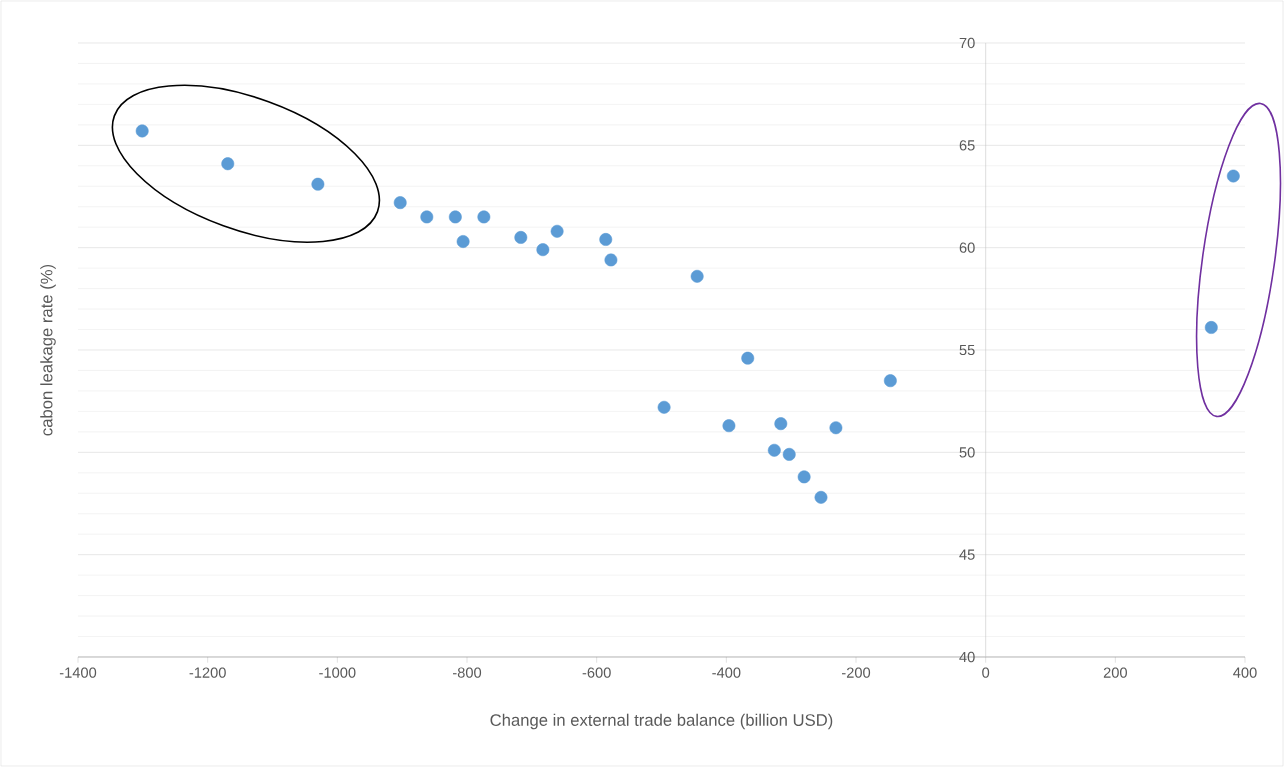 This screenshot has width=1284, height=767. I want to click on x-tick-label: -800, so click(467, 672).